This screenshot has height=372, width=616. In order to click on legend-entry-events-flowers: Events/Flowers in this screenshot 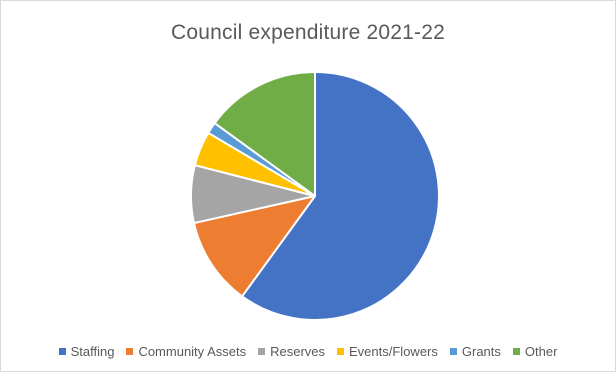, I will do `click(387, 351)`.